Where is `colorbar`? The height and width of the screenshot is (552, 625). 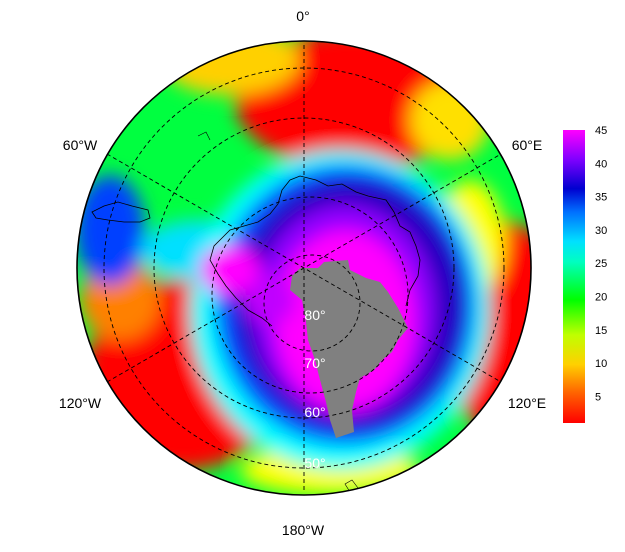 colorbar is located at coordinates (574, 276).